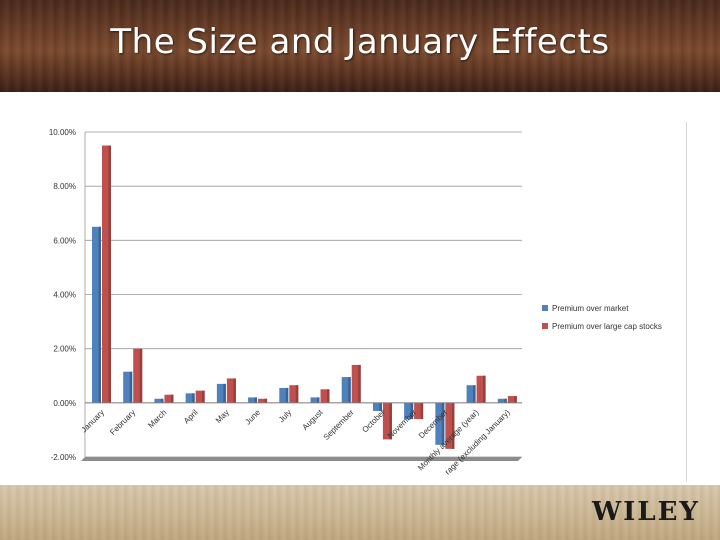 This screenshot has width=720, height=540. Describe the element at coordinates (122, 422) in the screenshot. I see `x-tick-label: February` at that location.